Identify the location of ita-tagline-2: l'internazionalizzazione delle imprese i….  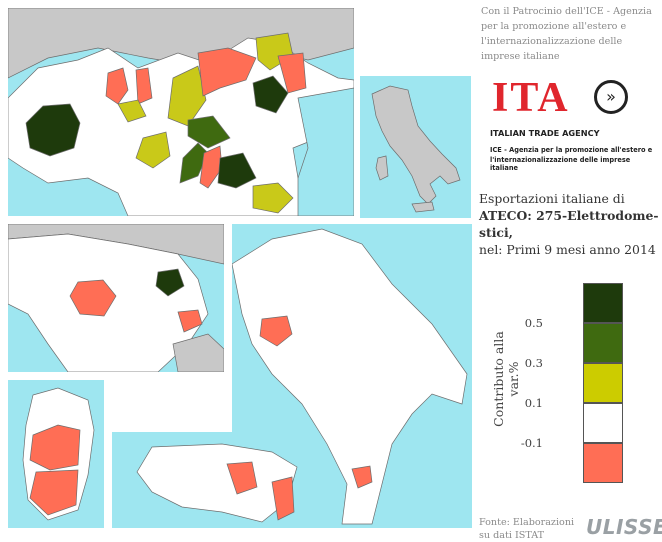
(560, 164).